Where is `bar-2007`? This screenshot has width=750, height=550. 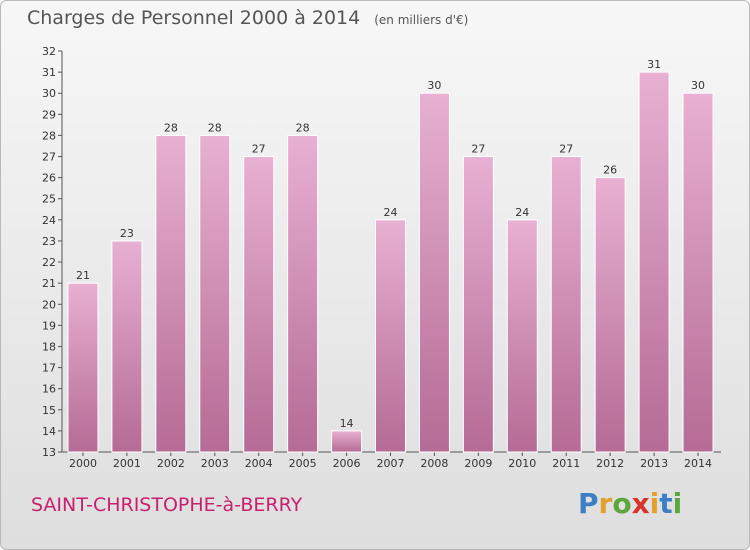 bar-2007 is located at coordinates (390, 336).